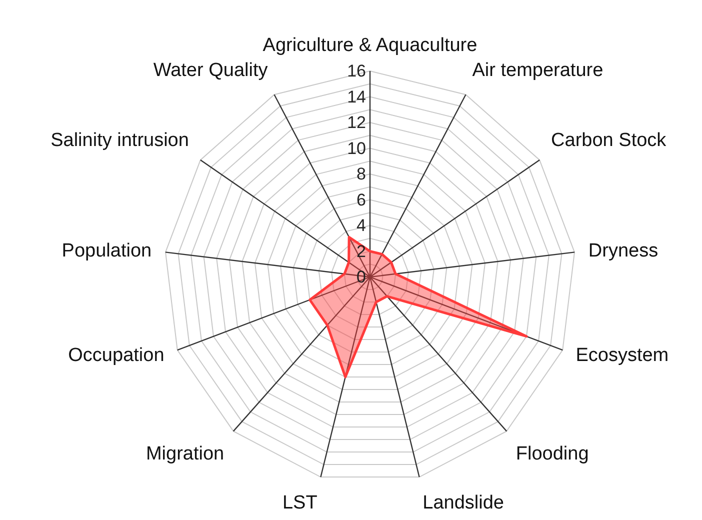 This screenshot has height=520, width=702. Describe the element at coordinates (356, 71) in the screenshot. I see `y-tick-label: 16` at that location.